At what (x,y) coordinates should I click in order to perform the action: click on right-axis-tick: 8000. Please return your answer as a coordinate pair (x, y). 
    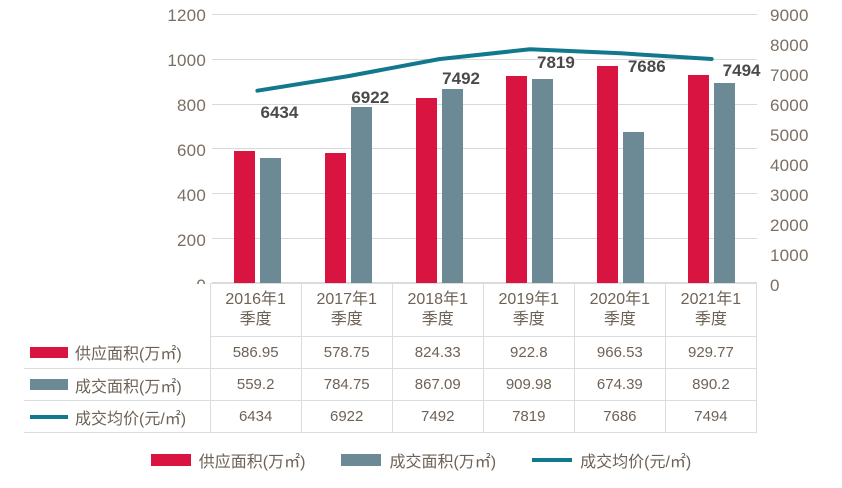
    Looking at the image, I should click on (789, 45).